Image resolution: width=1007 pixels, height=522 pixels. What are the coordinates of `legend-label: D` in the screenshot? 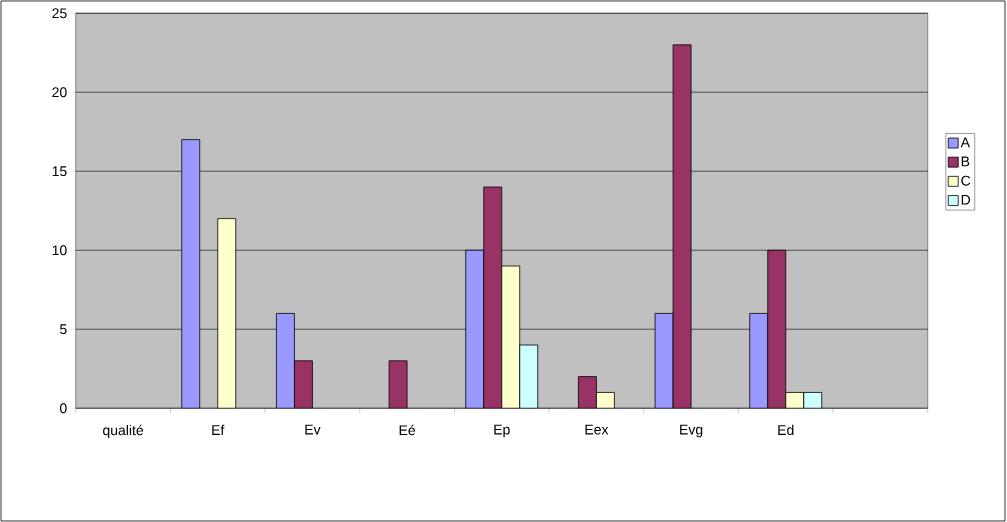 It's located at (966, 199).